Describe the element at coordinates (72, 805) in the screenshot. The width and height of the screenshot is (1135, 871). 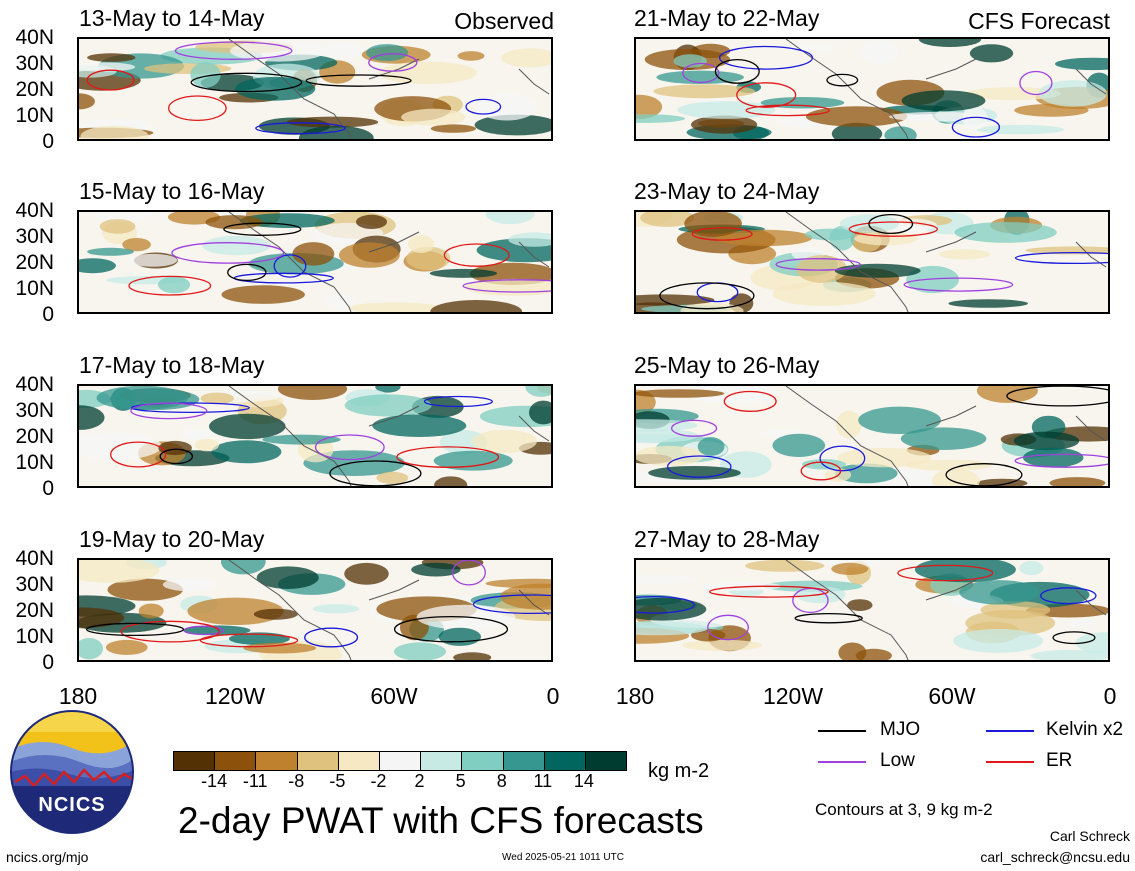
I see `logo-text: NCICS` at that location.